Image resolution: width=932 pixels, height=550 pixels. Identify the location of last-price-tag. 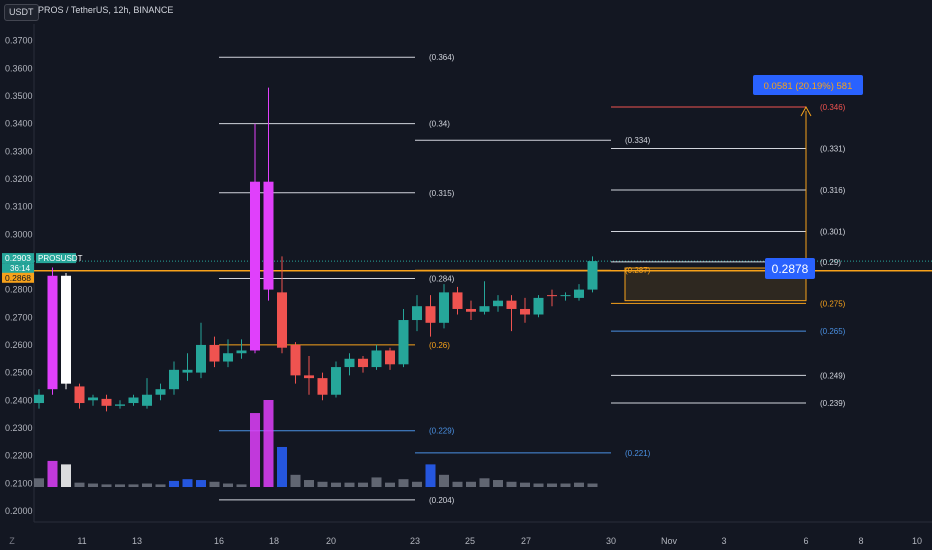
(18, 258).